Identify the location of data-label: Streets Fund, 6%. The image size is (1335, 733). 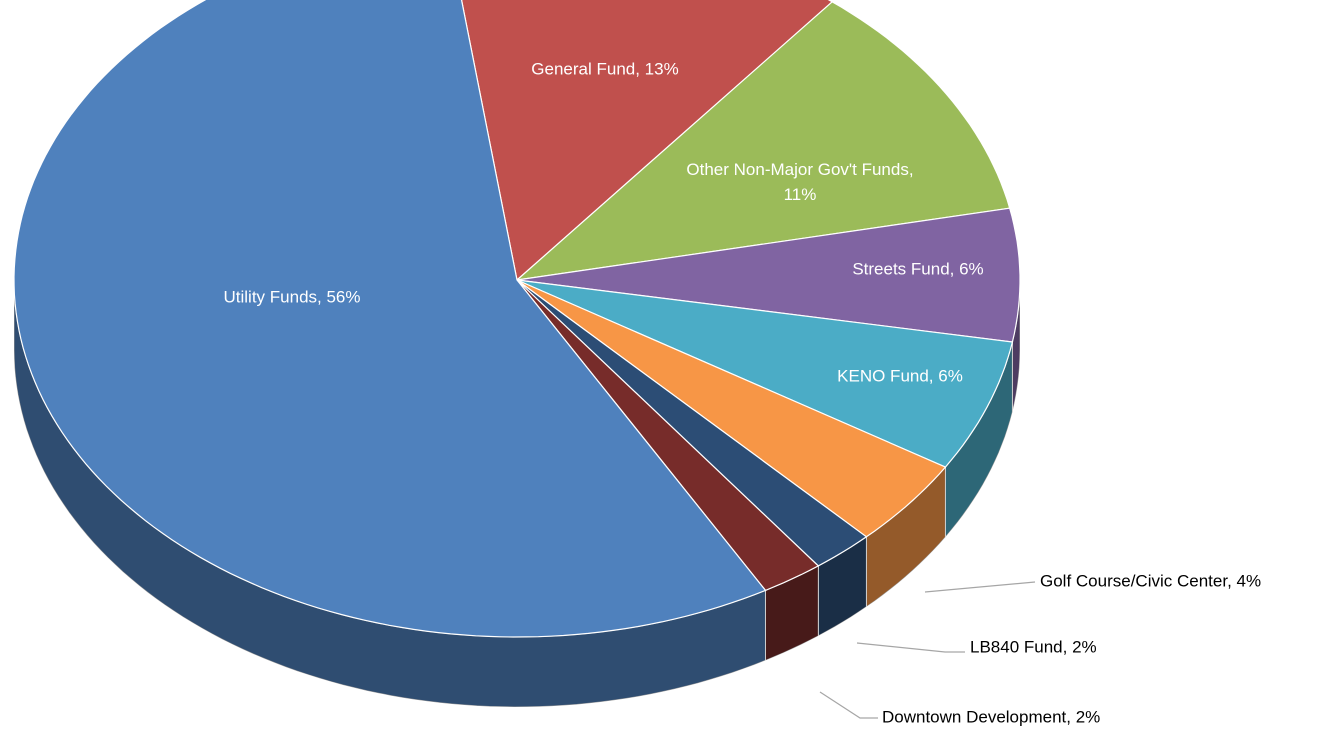
(917, 268).